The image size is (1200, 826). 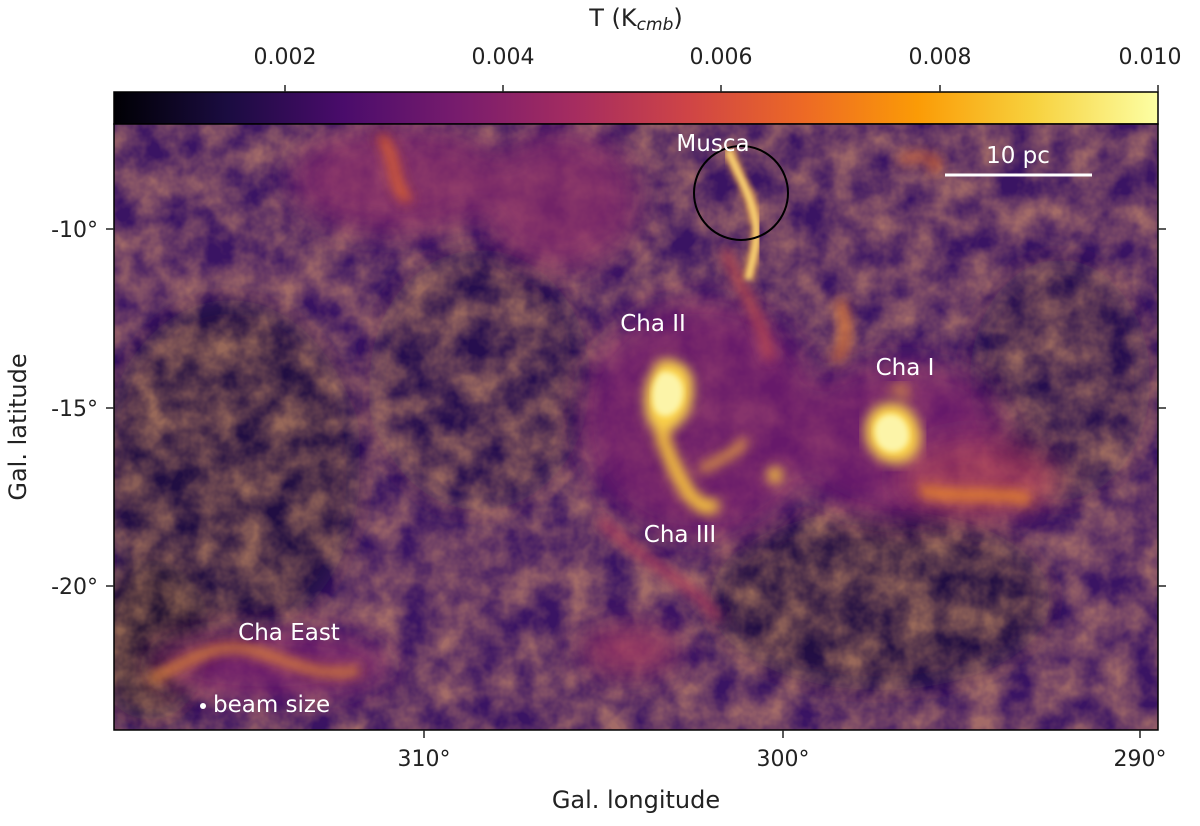 What do you see at coordinates (680, 535) in the screenshot?
I see `region-label-cha-iii: Cha III` at bounding box center [680, 535].